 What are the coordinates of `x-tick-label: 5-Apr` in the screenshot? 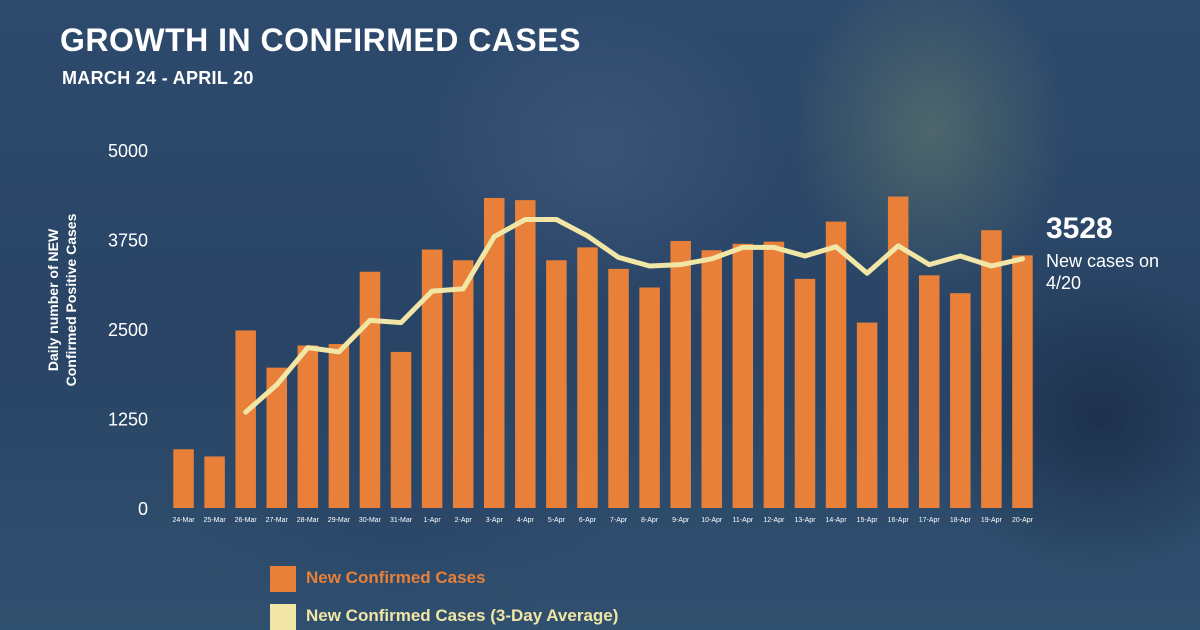 It's located at (557, 520).